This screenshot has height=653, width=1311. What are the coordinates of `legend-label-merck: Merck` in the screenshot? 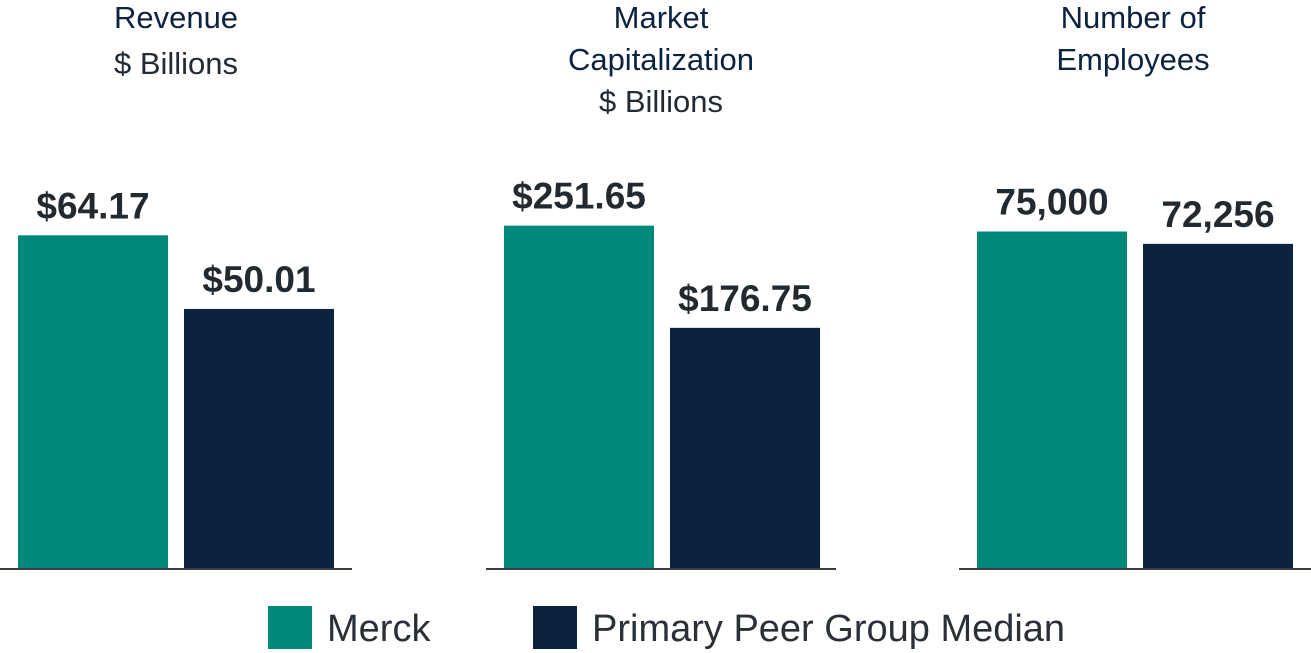 It's located at (379, 629).